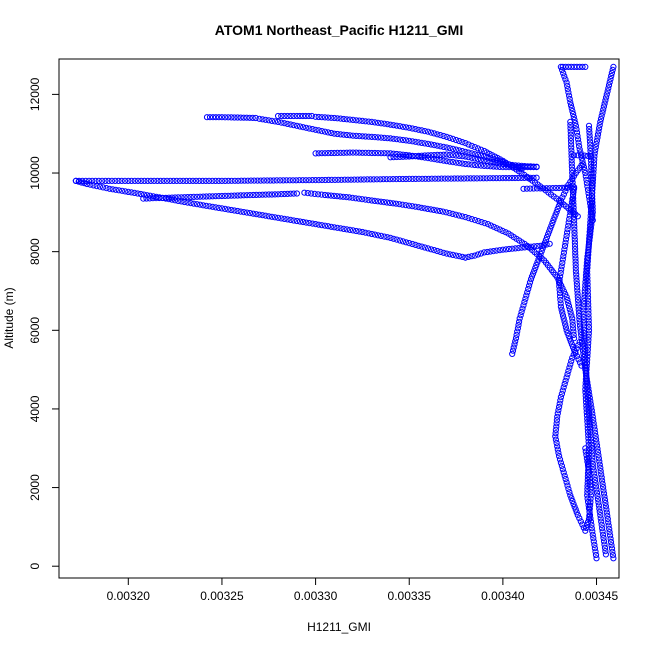 The height and width of the screenshot is (650, 650). I want to click on y-tick-label: 2000, so click(35, 487).